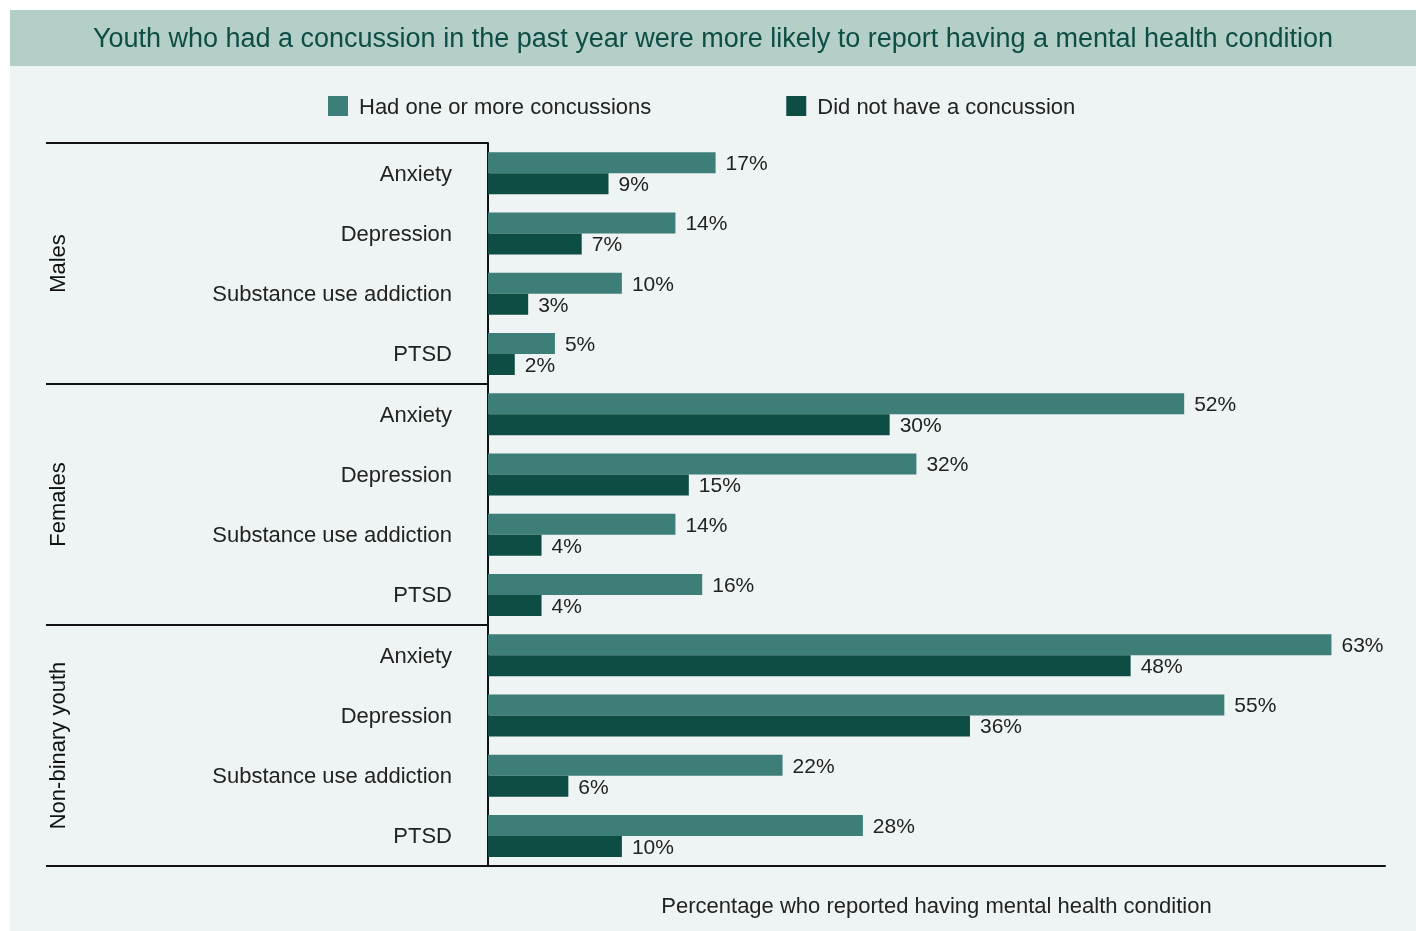  Describe the element at coordinates (947, 464) in the screenshot. I see `data-label: 32%` at that location.